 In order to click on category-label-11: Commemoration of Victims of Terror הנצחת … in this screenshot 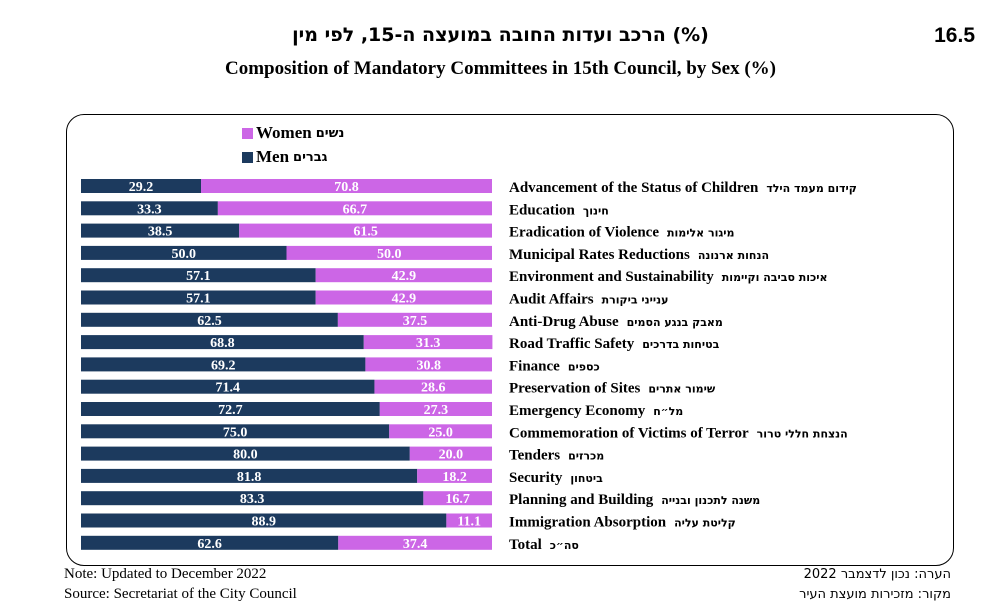, I will do `click(678, 433)`.